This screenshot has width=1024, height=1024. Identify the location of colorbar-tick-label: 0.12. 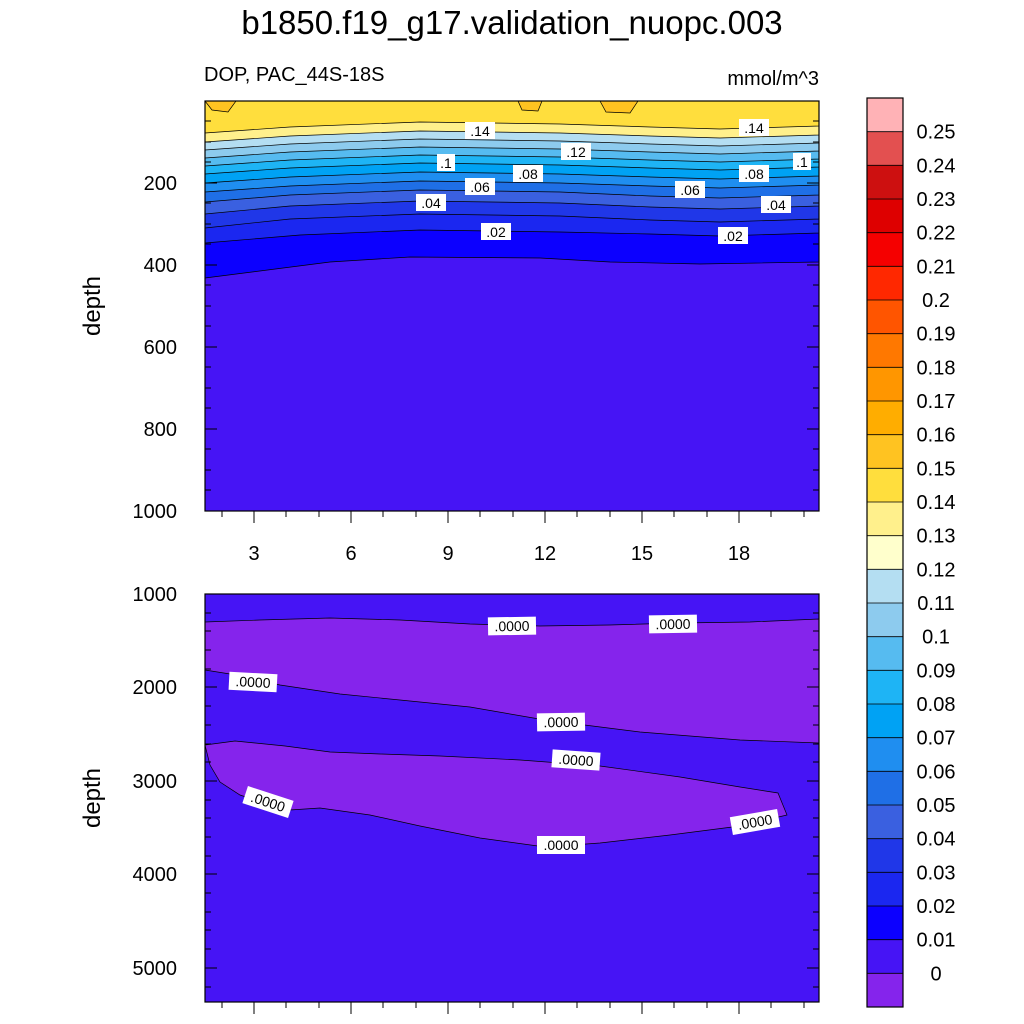
(936, 570).